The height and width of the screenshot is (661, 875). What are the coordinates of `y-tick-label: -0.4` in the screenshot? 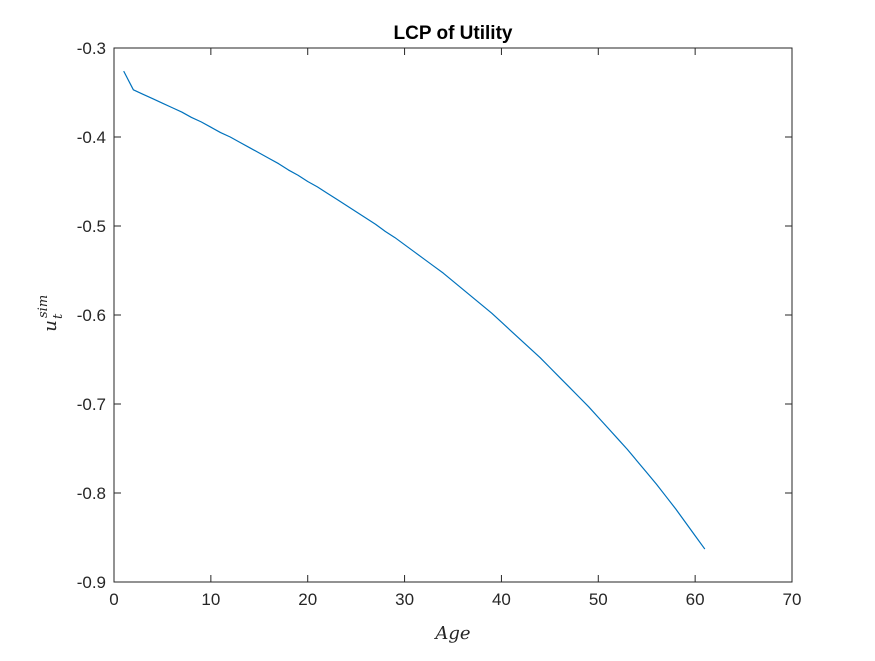 It's located at (91, 137).